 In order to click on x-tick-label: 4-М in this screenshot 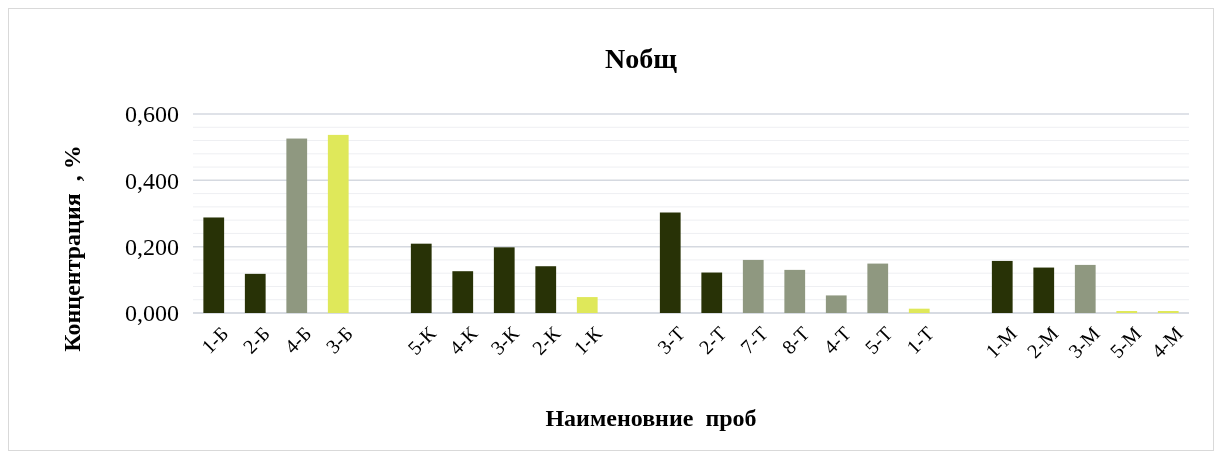, I will do `click(1167, 342)`.